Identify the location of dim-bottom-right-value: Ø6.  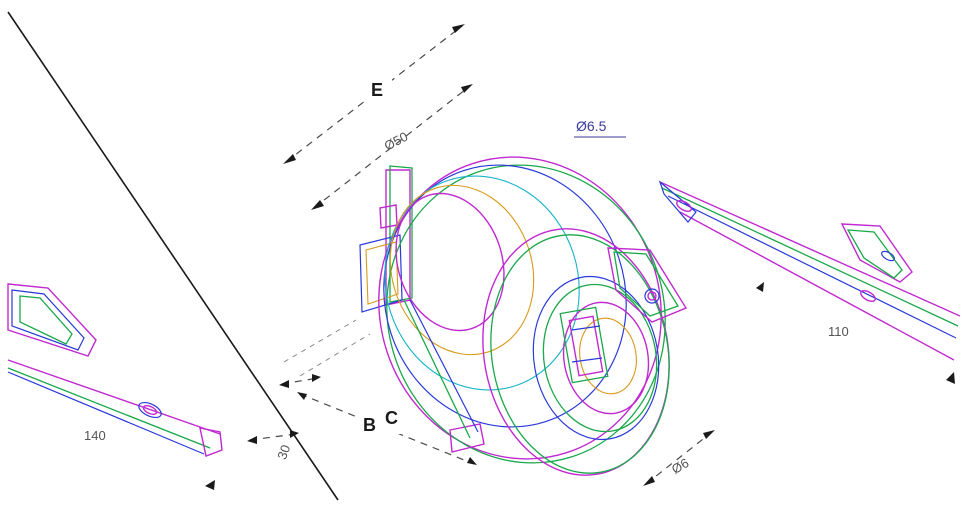
(680, 466).